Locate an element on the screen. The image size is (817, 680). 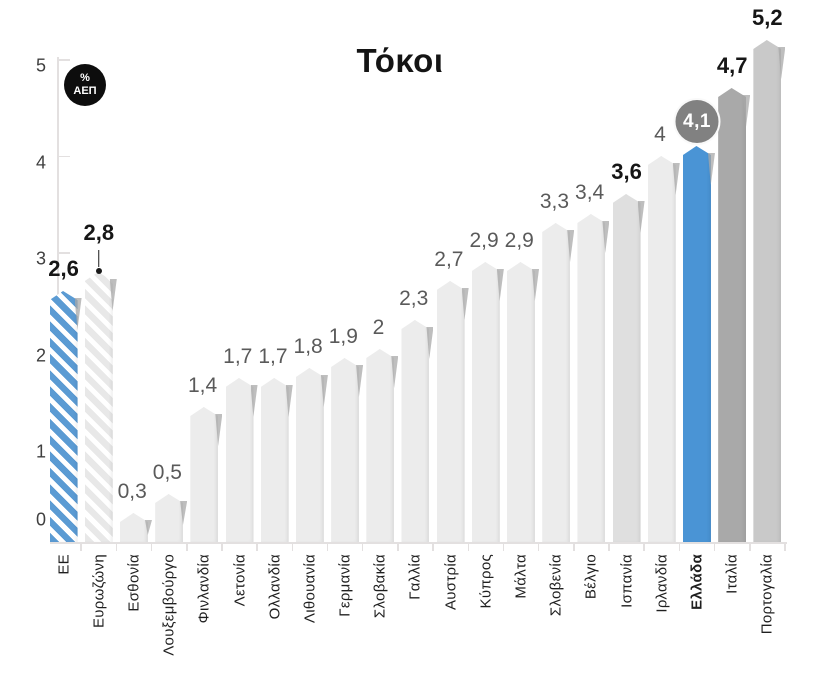
category-label-text: Κύπρος is located at coordinates (486, 581).